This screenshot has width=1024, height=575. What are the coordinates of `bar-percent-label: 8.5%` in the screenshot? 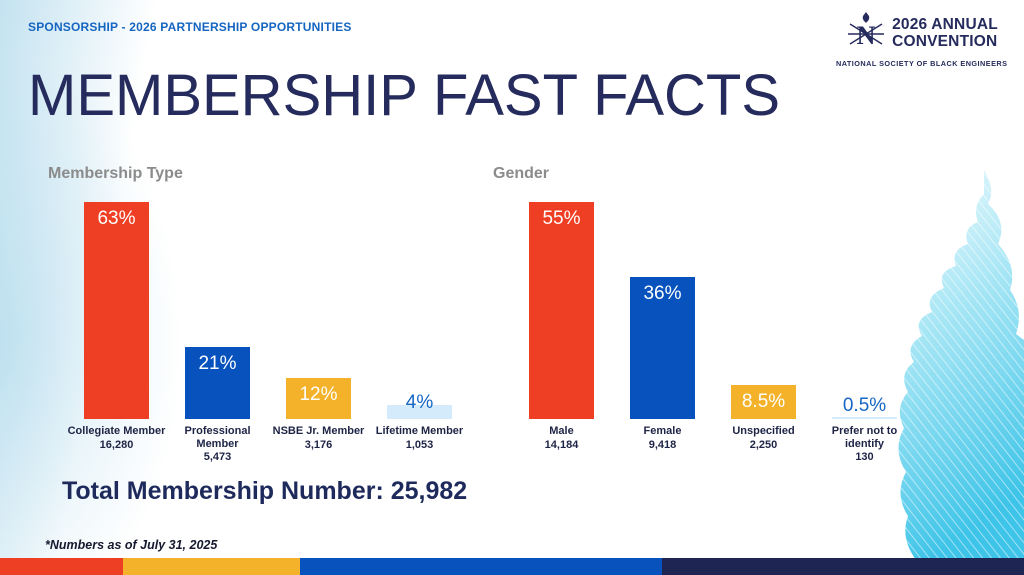 It's located at (763, 401).